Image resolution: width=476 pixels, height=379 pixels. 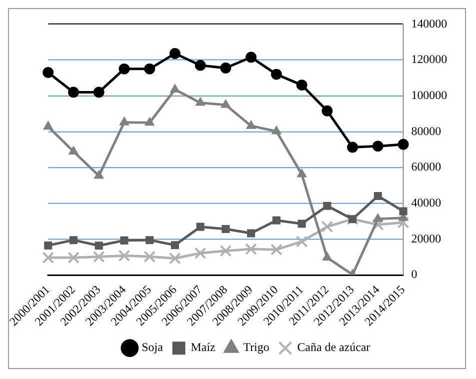 What do you see at coordinates (203, 347) in the screenshot?
I see `legend-label: Maíz` at bounding box center [203, 347].